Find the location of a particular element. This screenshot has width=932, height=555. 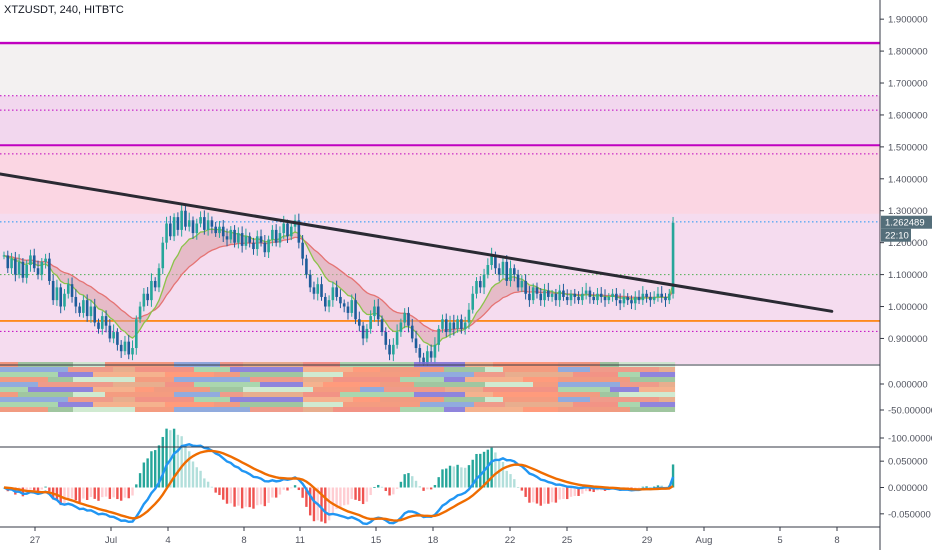

time-tick-label: 25 is located at coordinates (567, 540).